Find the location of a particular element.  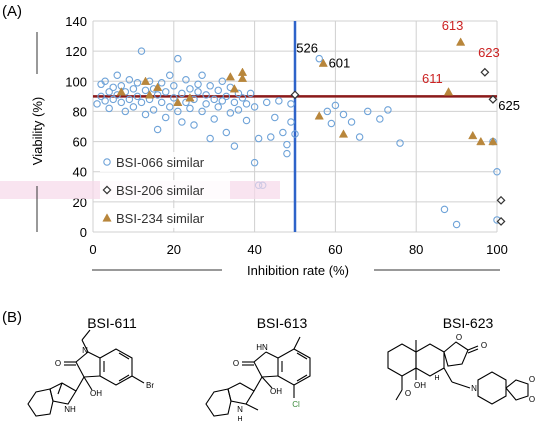

molecule-name: BSI-613 is located at coordinates (282, 323).